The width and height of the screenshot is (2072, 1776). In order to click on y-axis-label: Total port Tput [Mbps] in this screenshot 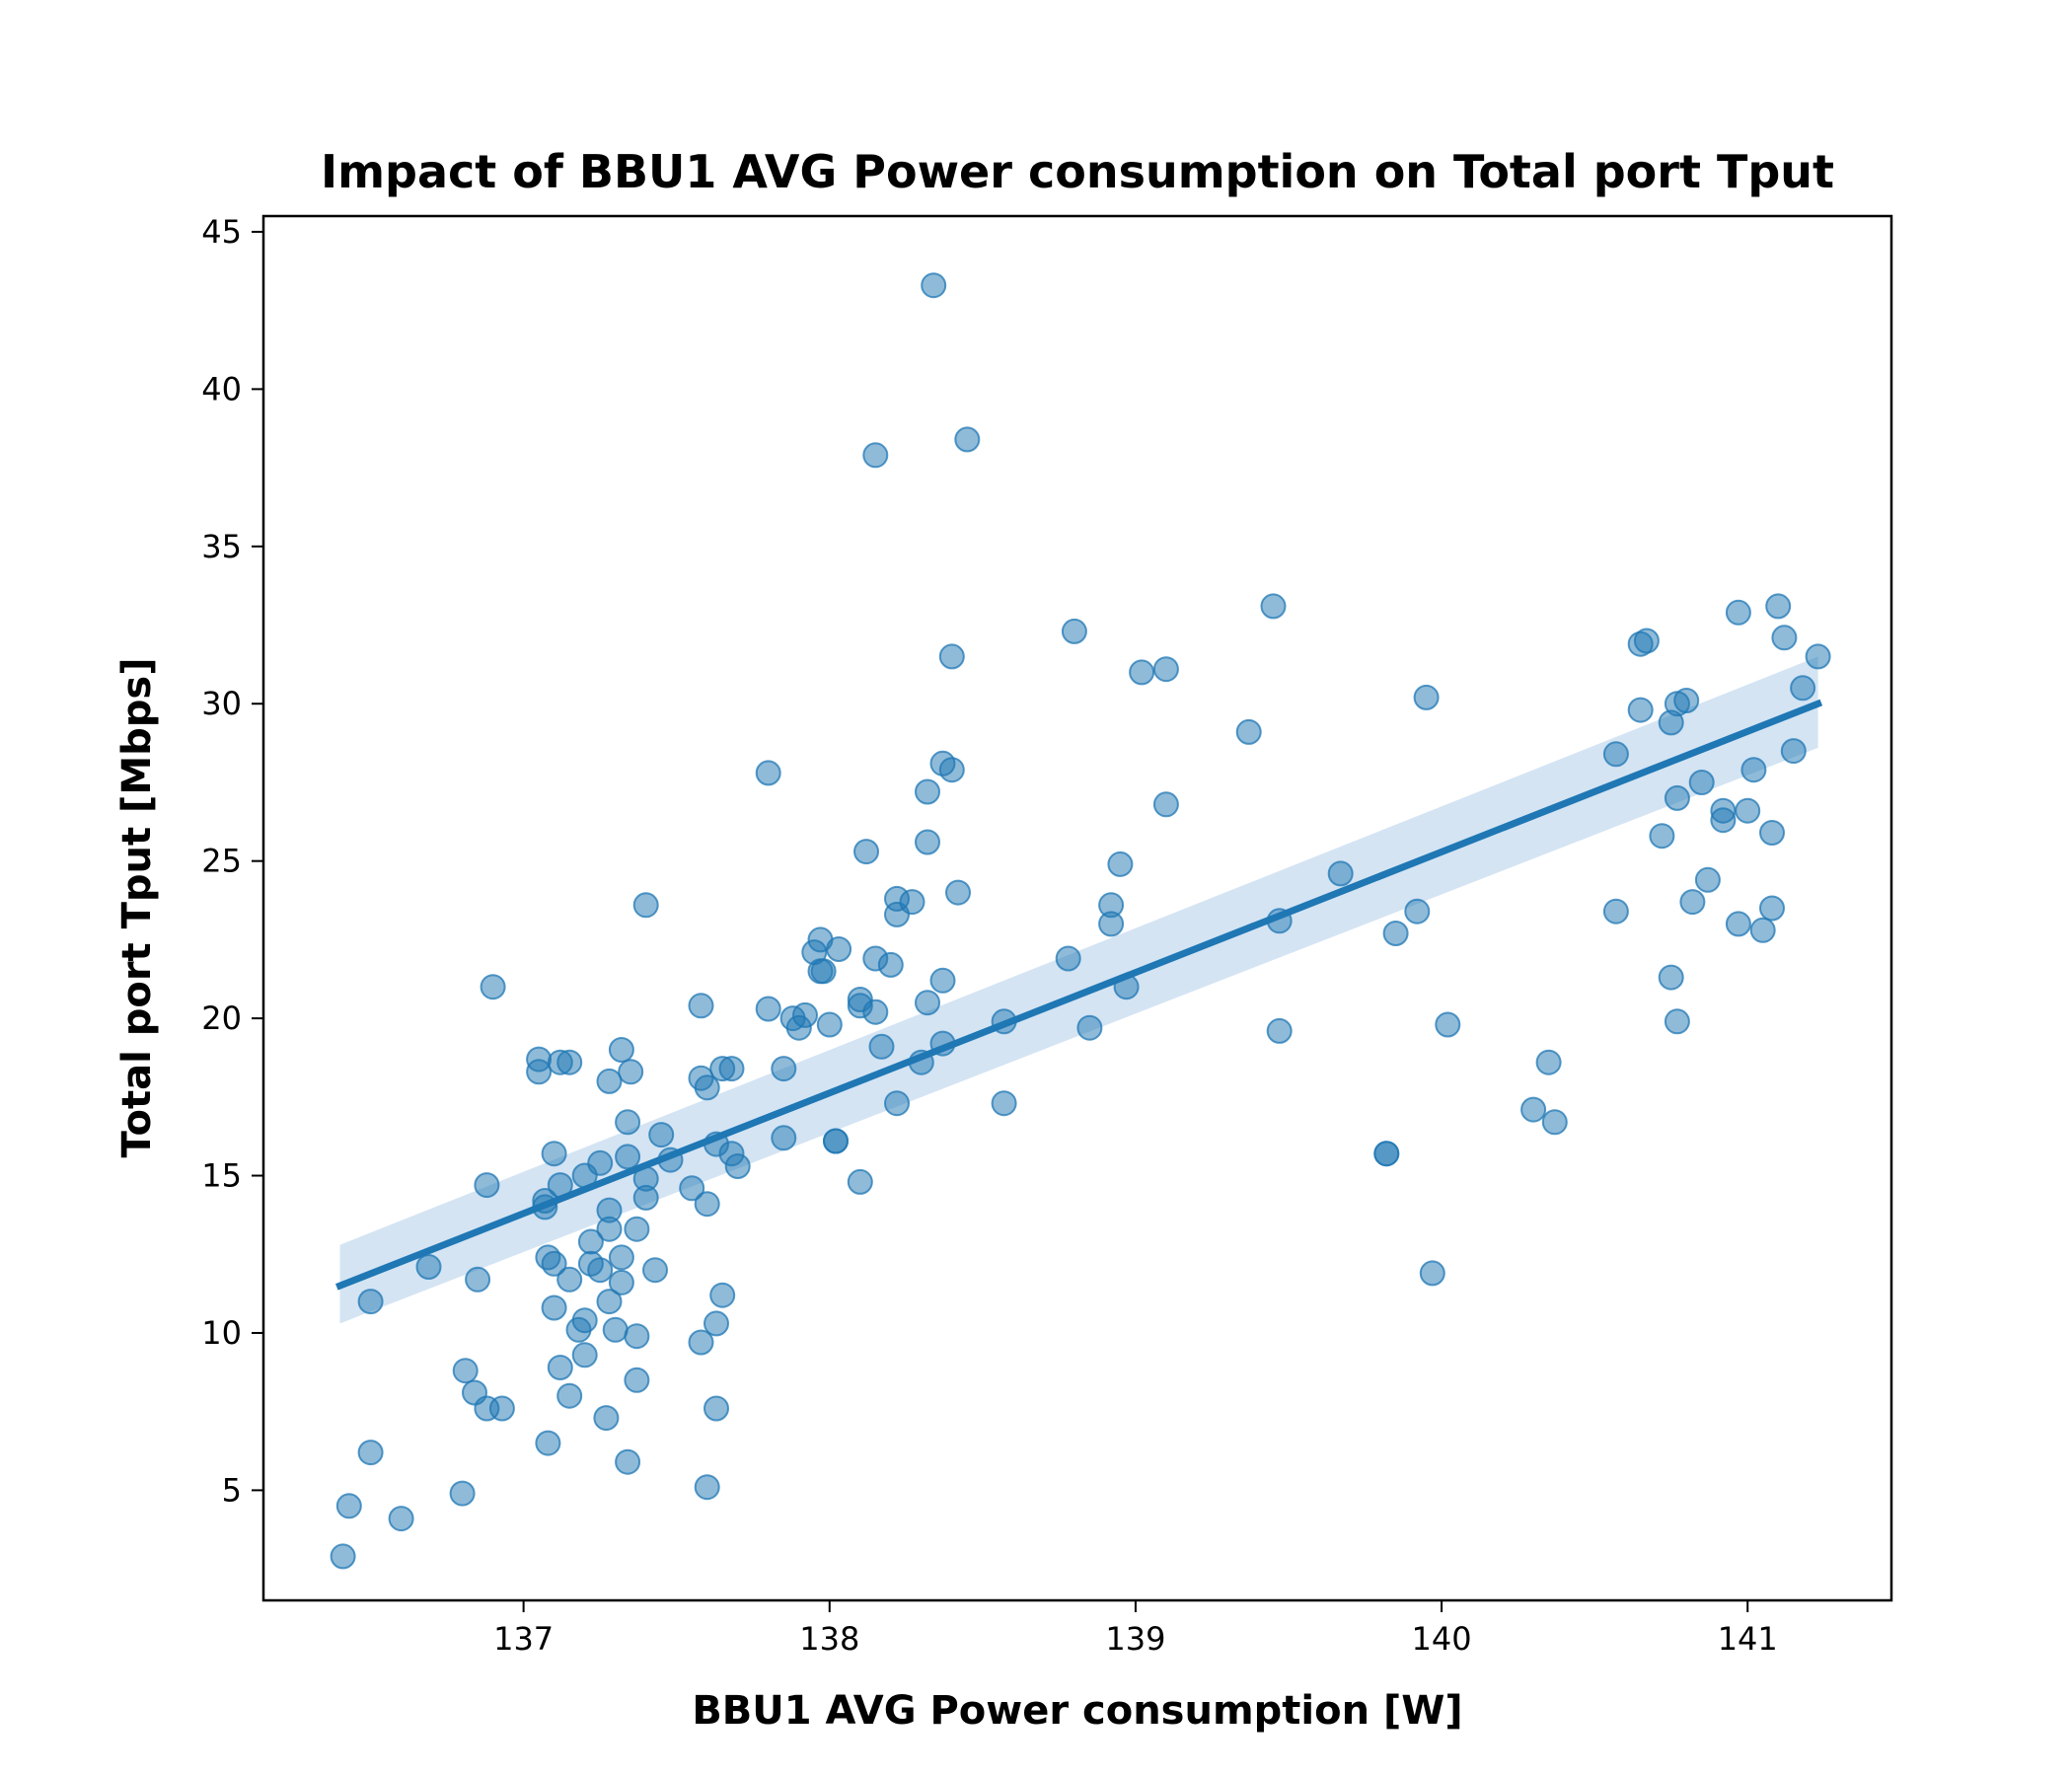, I will do `click(137, 908)`.